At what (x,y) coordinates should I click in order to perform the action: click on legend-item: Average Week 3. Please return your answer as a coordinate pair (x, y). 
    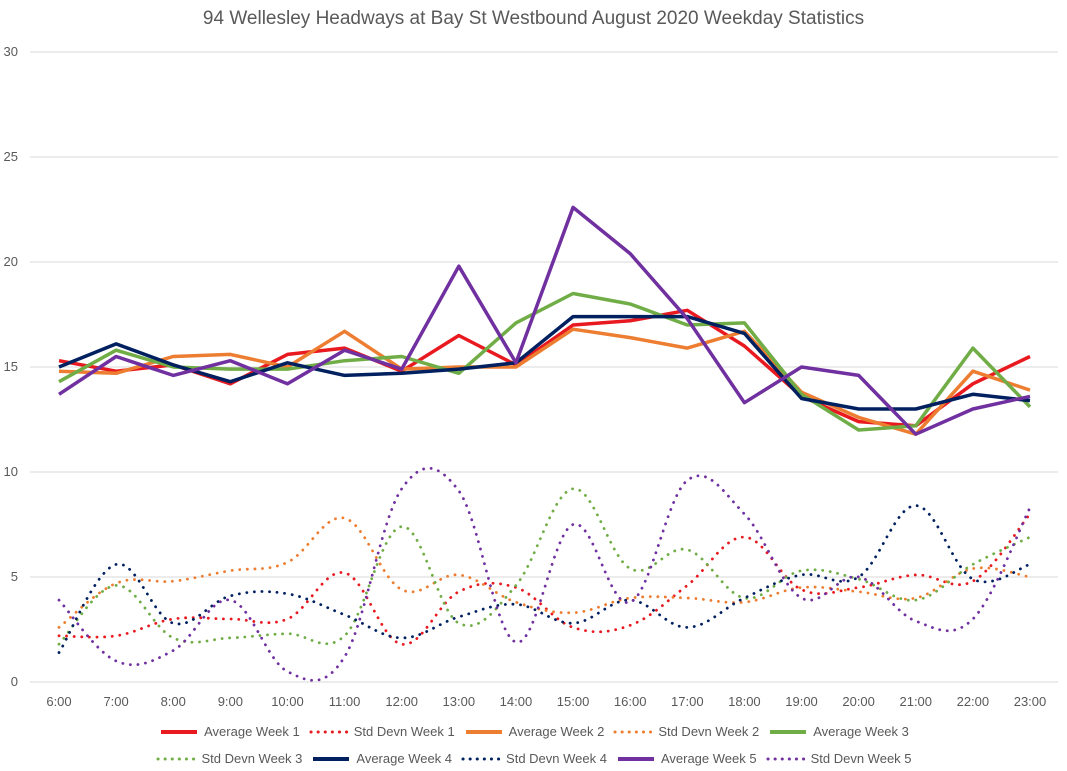
    Looking at the image, I should click on (838, 731).